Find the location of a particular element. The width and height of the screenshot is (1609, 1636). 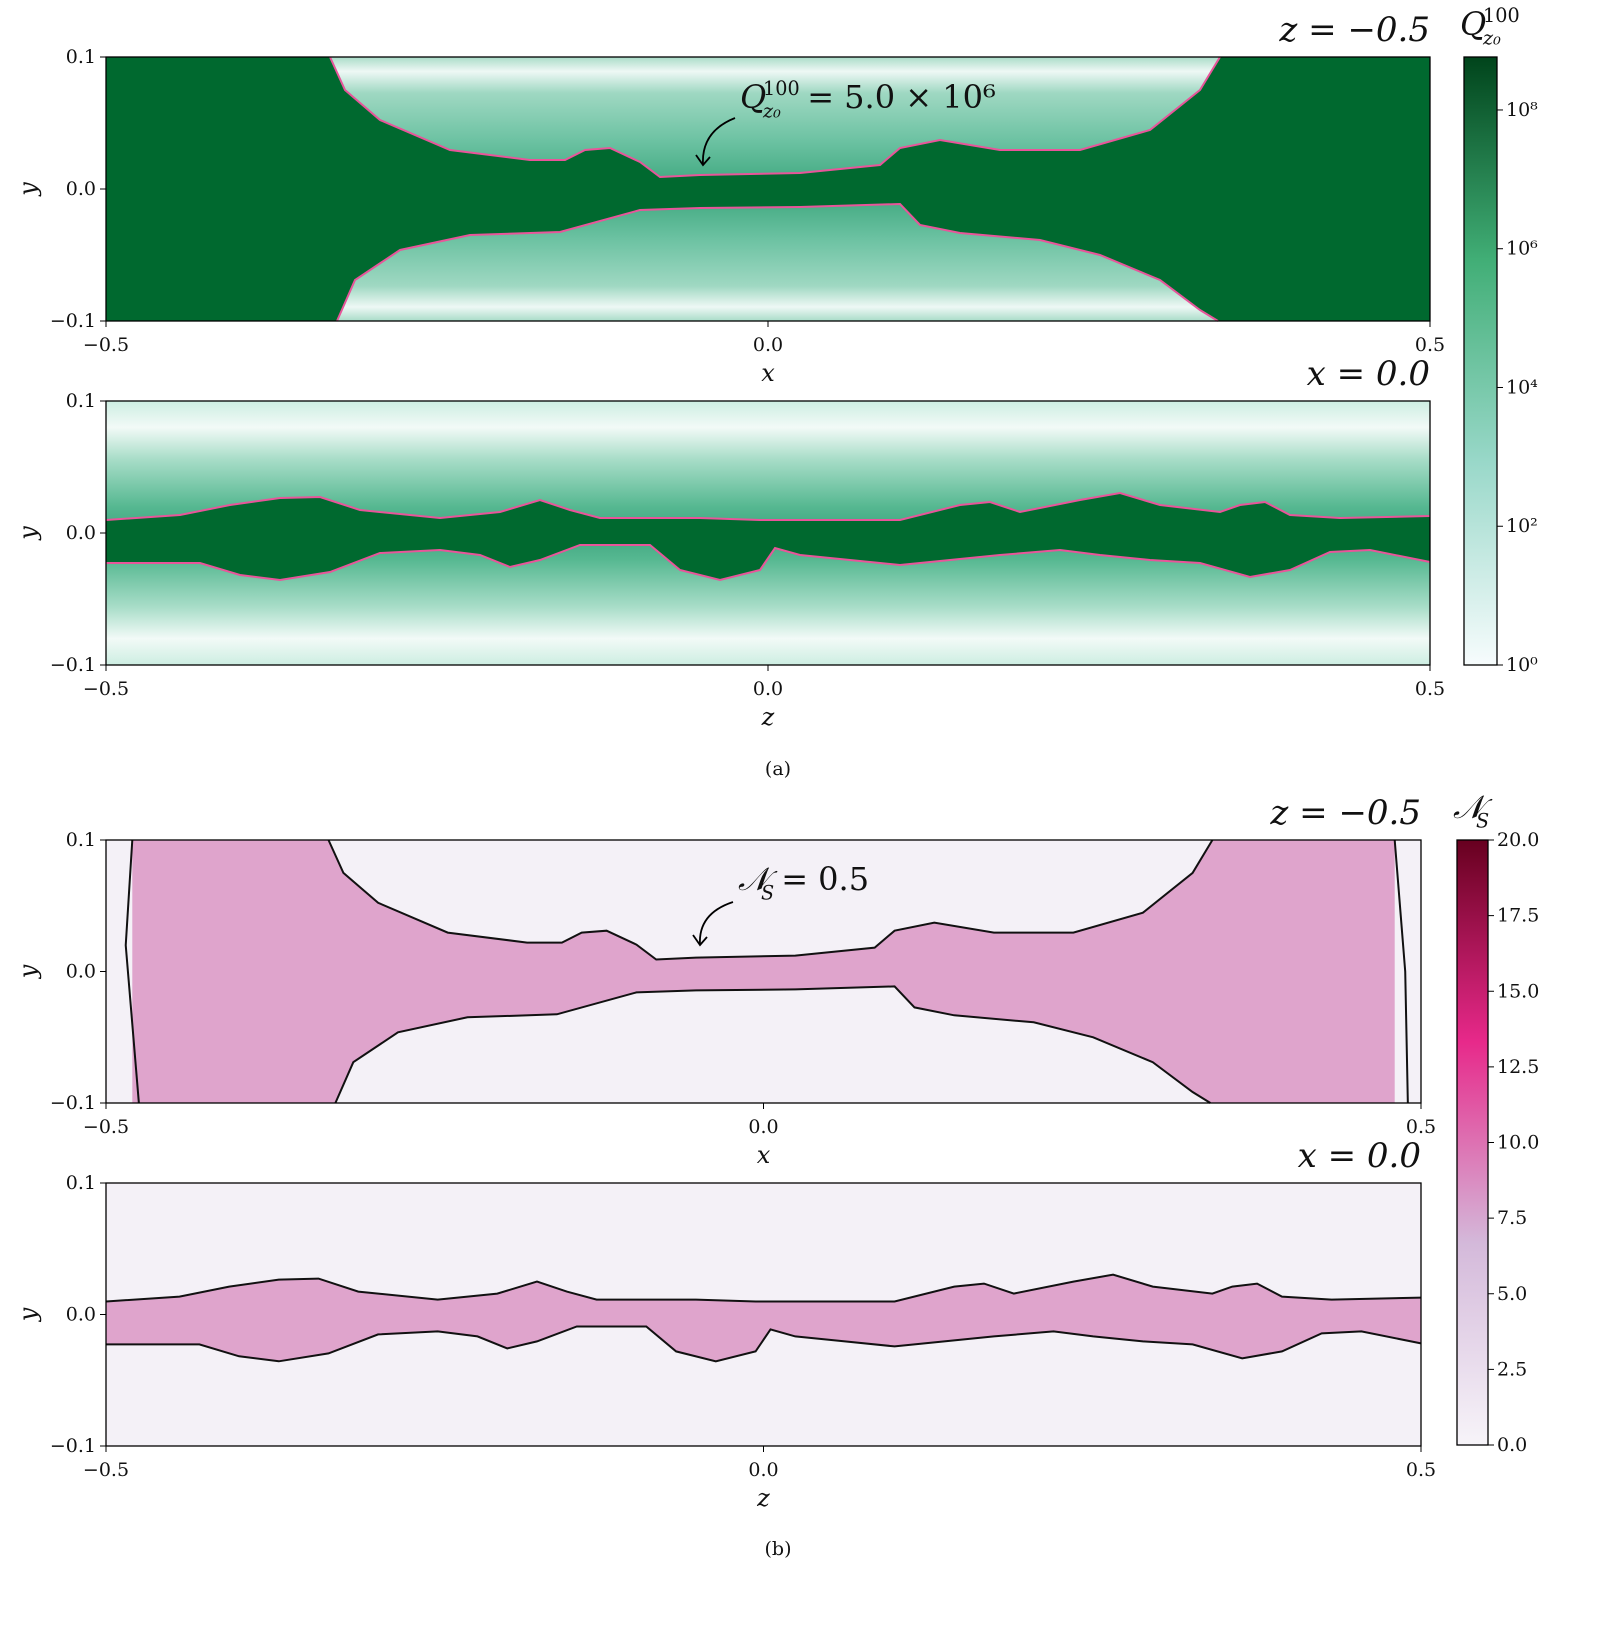

annotation-text: = 0.5 is located at coordinates (825, 879).